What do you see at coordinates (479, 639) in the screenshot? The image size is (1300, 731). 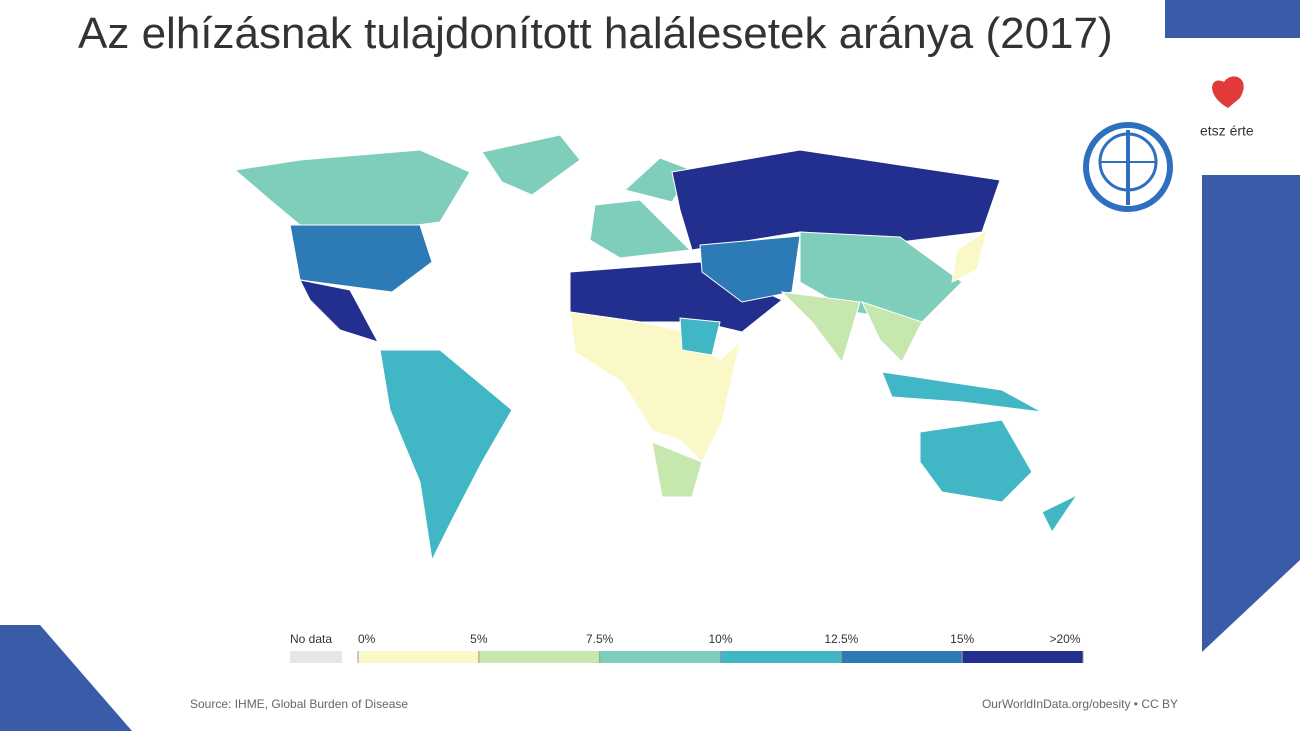 I see `legend-tick-label: 5%` at bounding box center [479, 639].